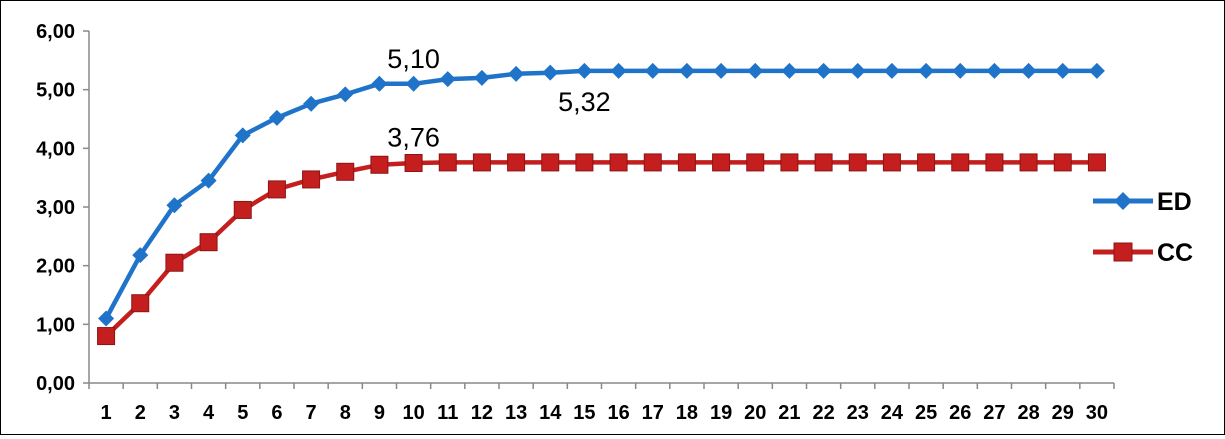 This screenshot has width=1225, height=439. I want to click on x-tick-label: 17, so click(653, 413).